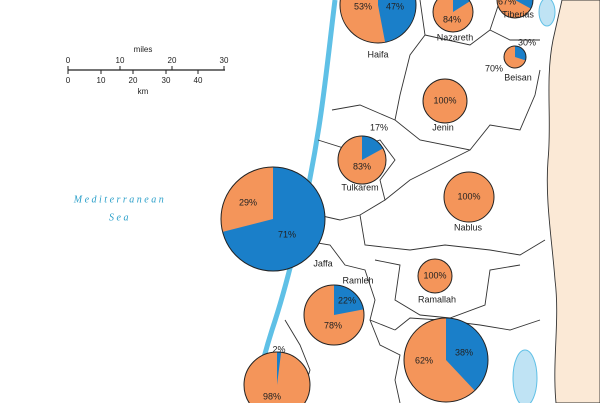 The height and width of the screenshot is (403, 600). I want to click on scale-unit: miles, so click(143, 49).